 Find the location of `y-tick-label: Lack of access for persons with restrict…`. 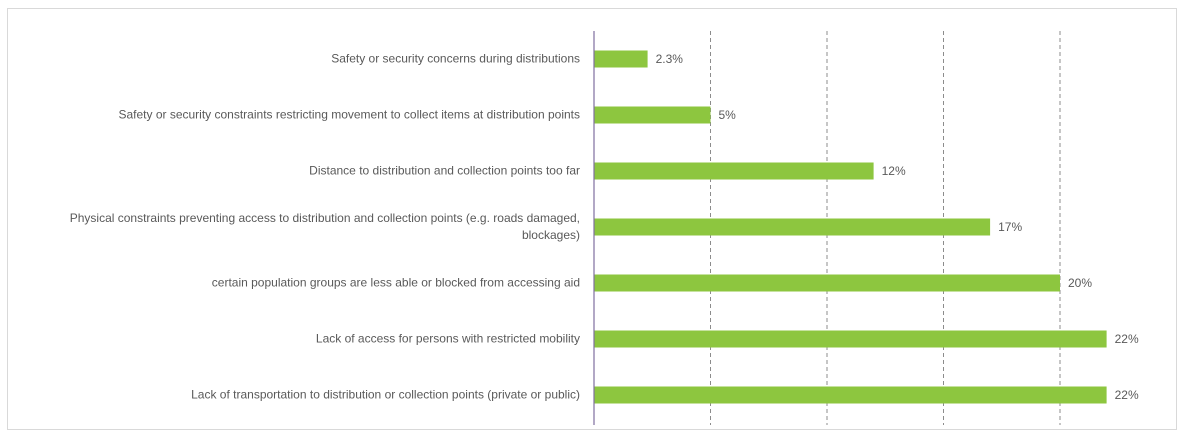

y-tick-label: Lack of access for persons with restrict… is located at coordinates (447, 338).